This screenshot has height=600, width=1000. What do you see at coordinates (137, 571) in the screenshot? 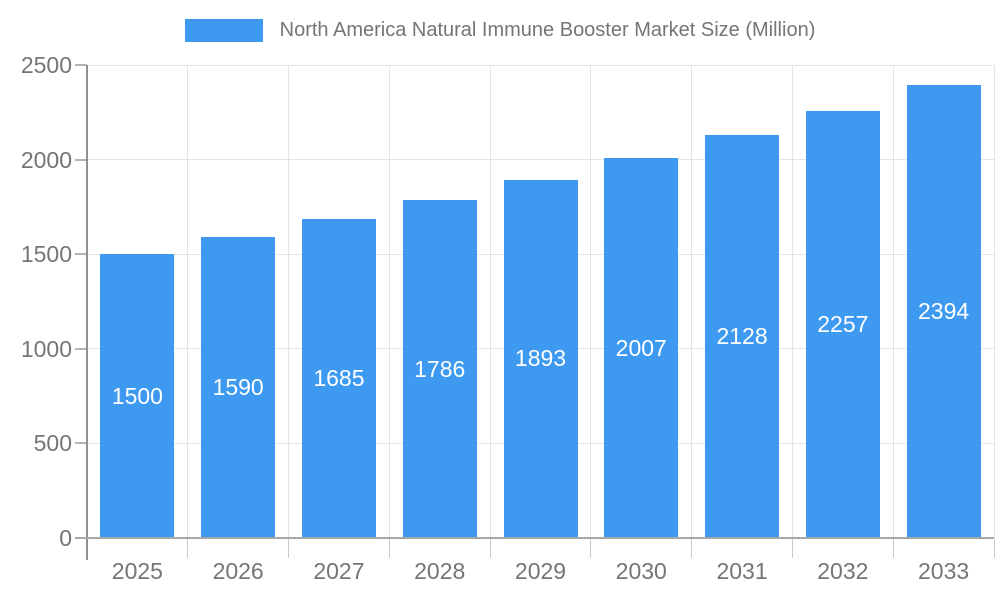
I see `x-axis-label: 2025` at bounding box center [137, 571].